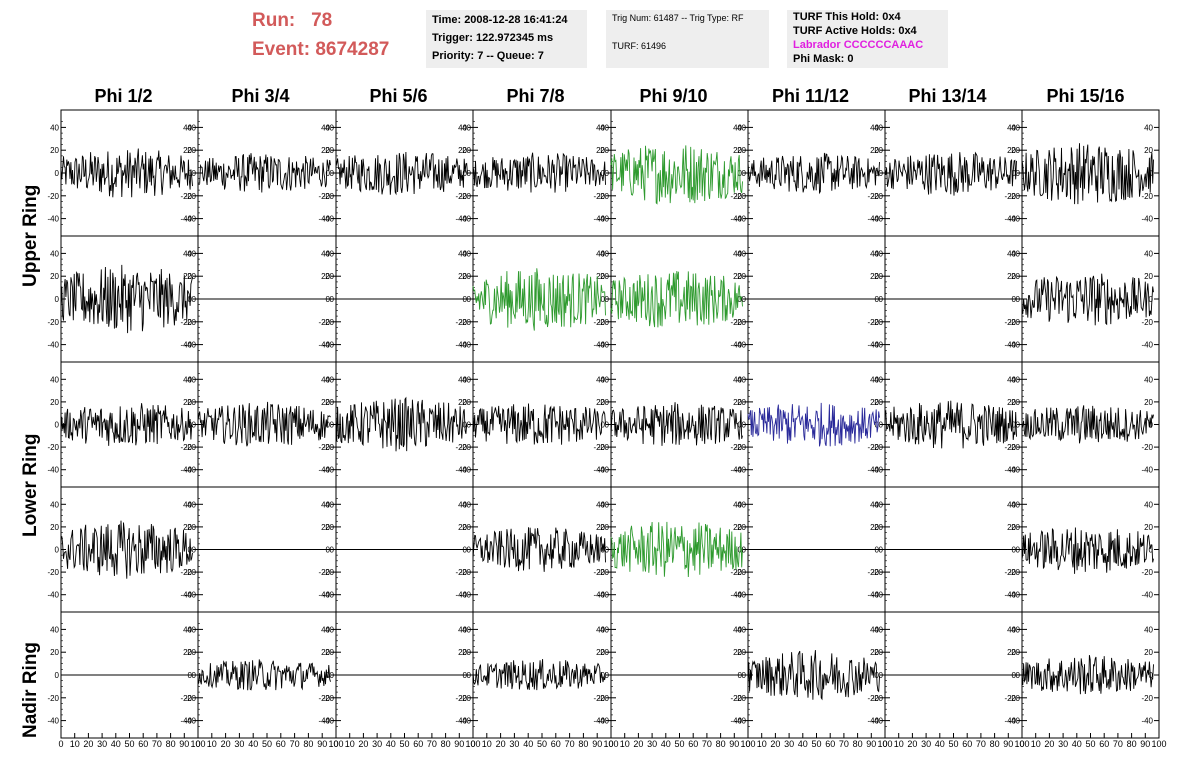  Describe the element at coordinates (639, 46) in the screenshot. I see `turf-num-text: TURF: 61496` at that location.